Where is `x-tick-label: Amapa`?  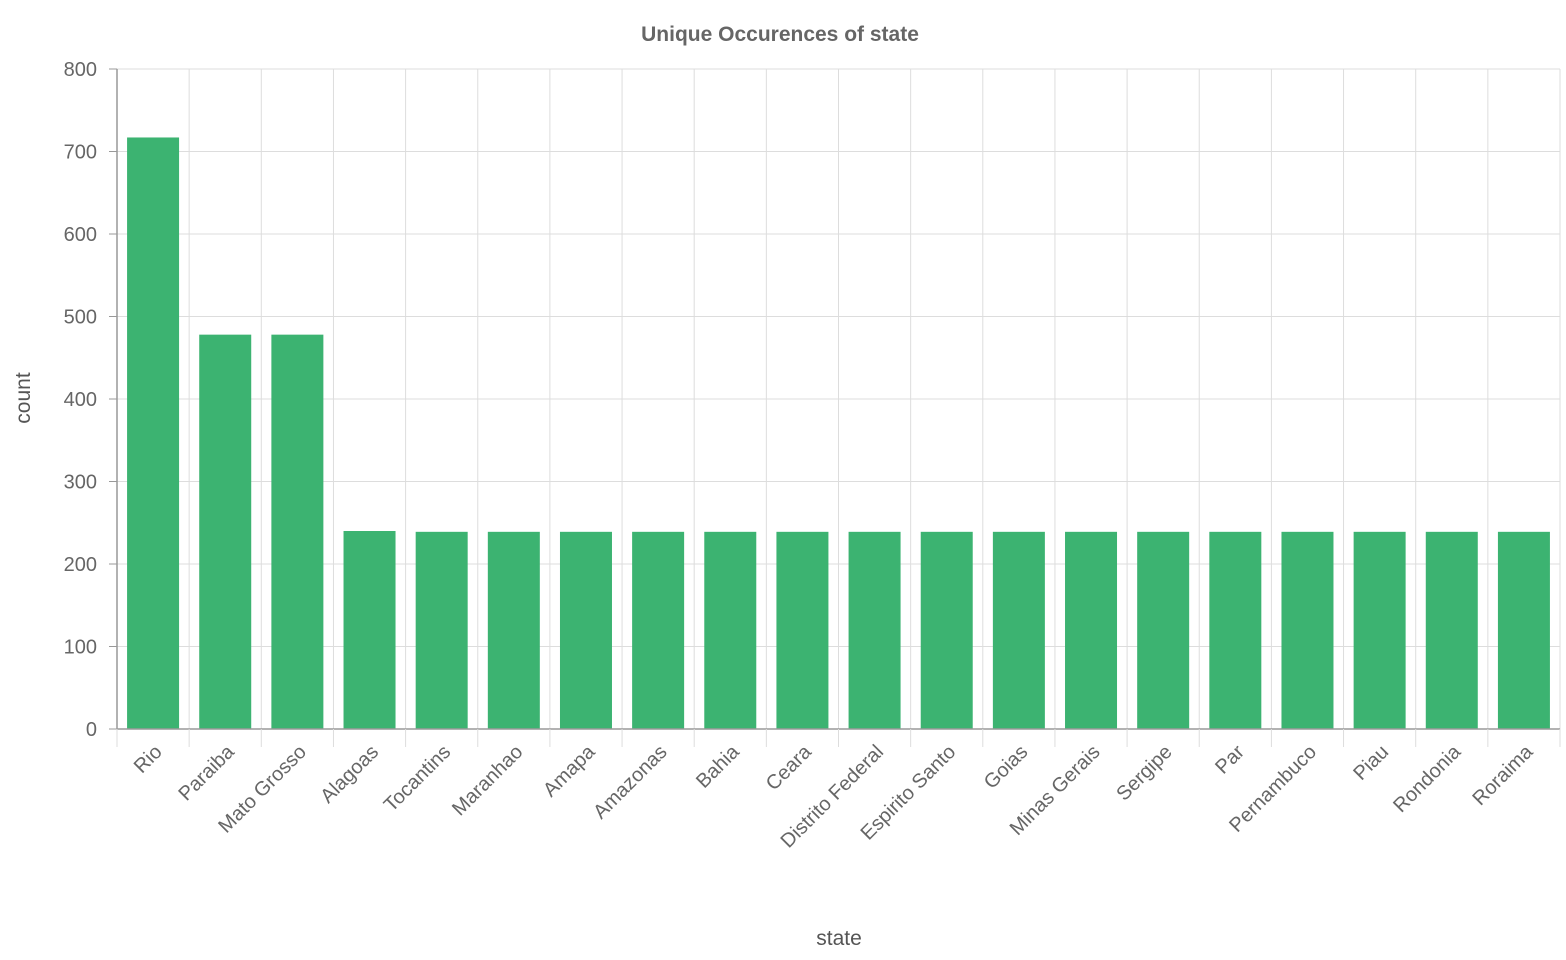
x-tick-label: Amapa is located at coordinates (569, 770).